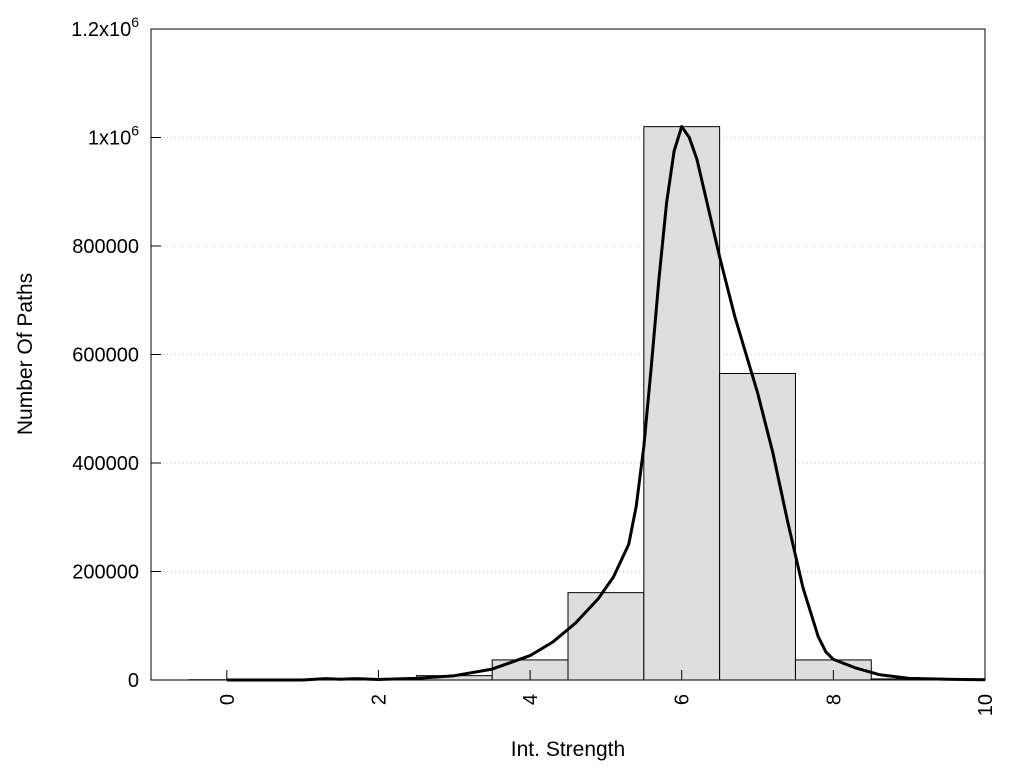  Describe the element at coordinates (133, 681) in the screenshot. I see `y-tick-label: 0` at that location.